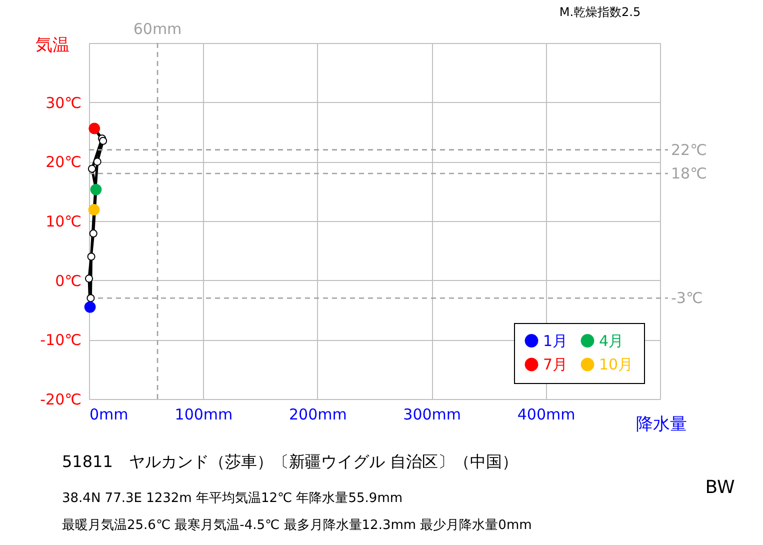 This screenshot has height=545, width=763. Describe the element at coordinates (61, 340) in the screenshot. I see `y-tick-label: -10℃` at that location.